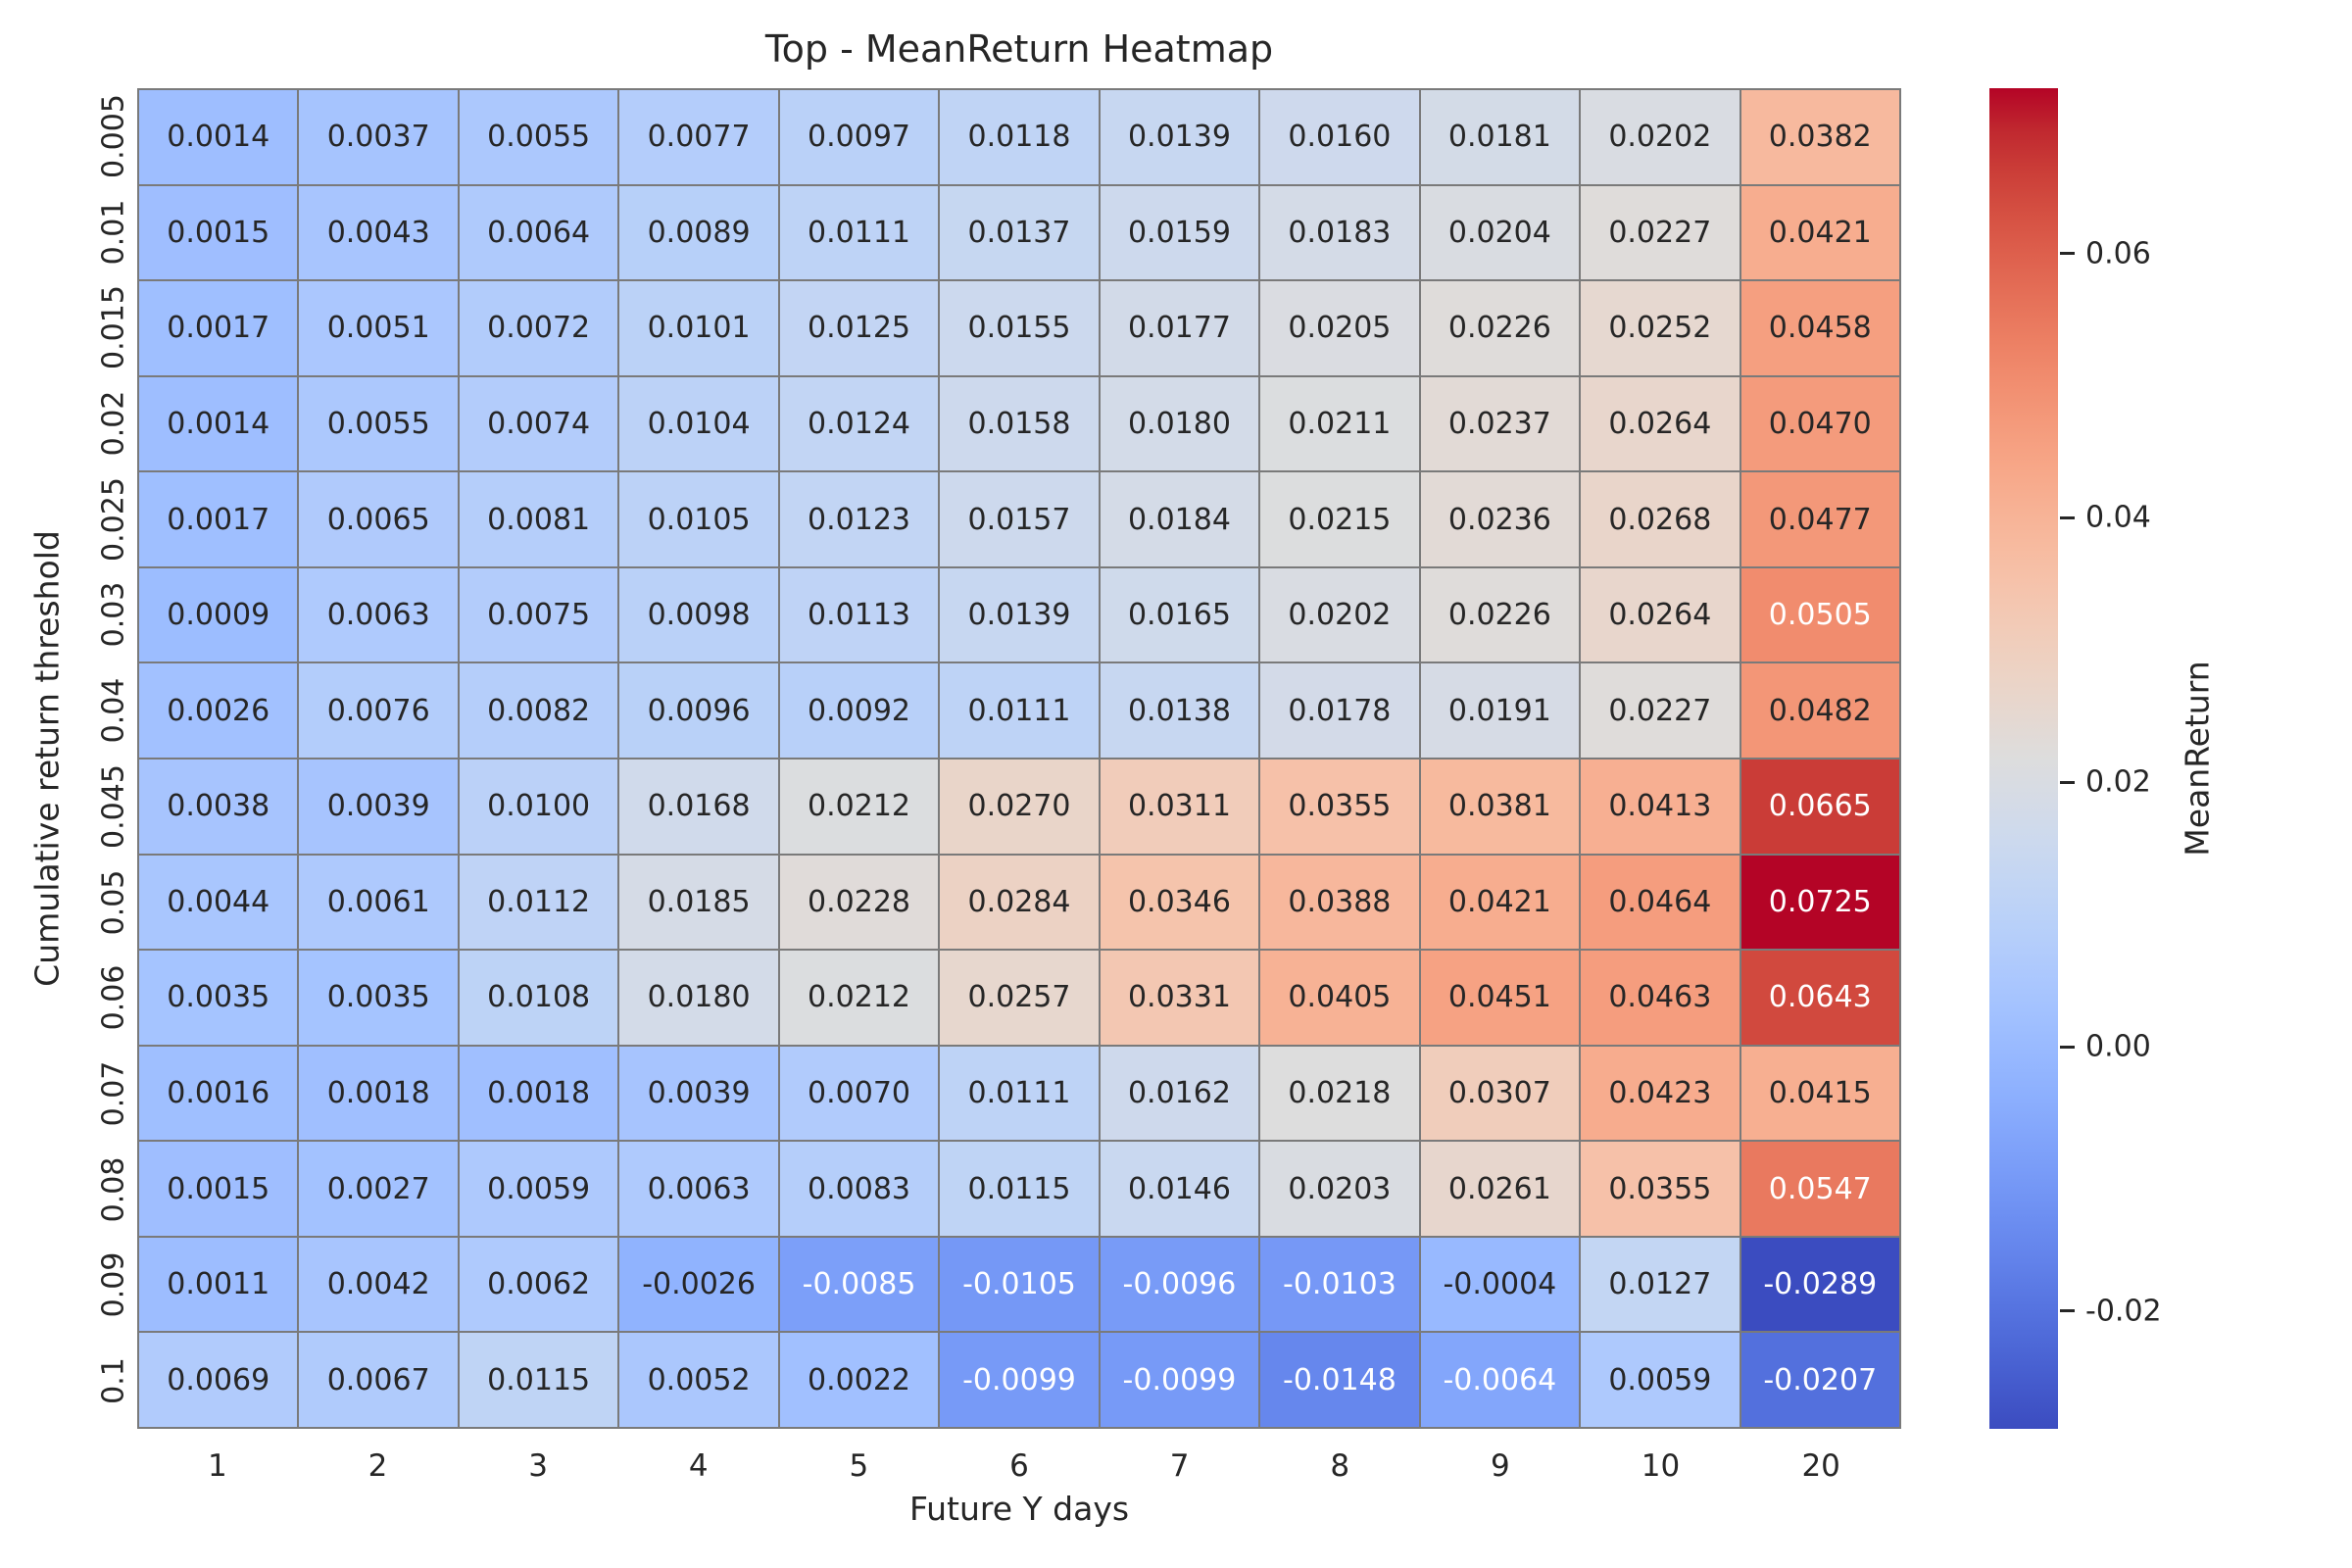  I want to click on heatmap-cell: 0.0346, so click(1179, 902).